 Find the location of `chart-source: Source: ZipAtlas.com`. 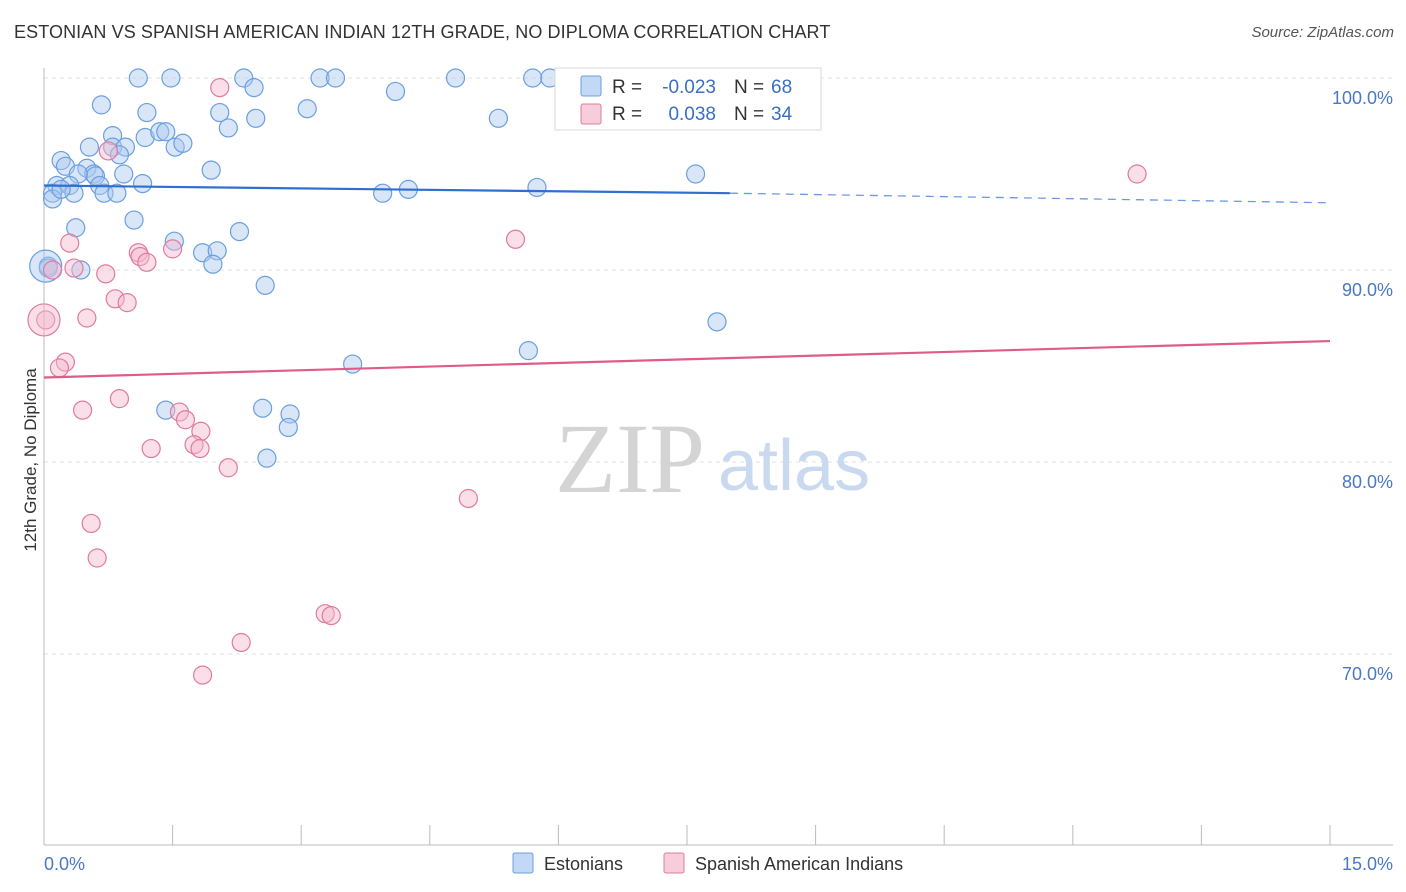

chart-source: Source: ZipAtlas.com is located at coordinates (1322, 32).